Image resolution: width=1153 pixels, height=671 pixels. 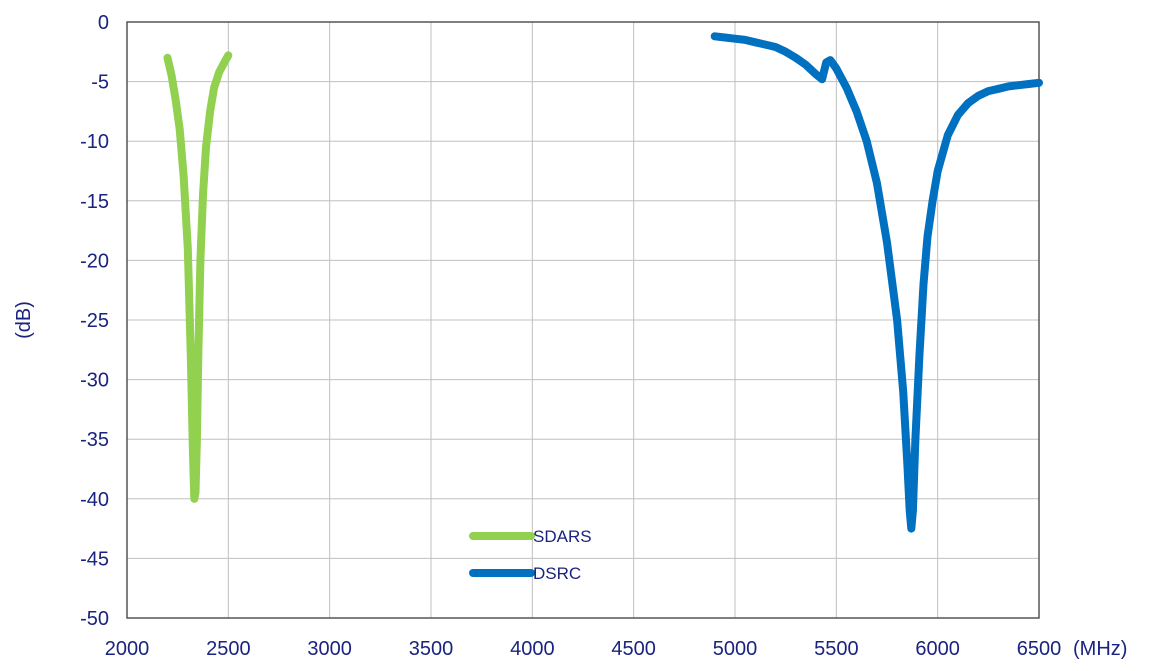 What do you see at coordinates (100, 83) in the screenshot?
I see `y-tick-label: -5` at bounding box center [100, 83].